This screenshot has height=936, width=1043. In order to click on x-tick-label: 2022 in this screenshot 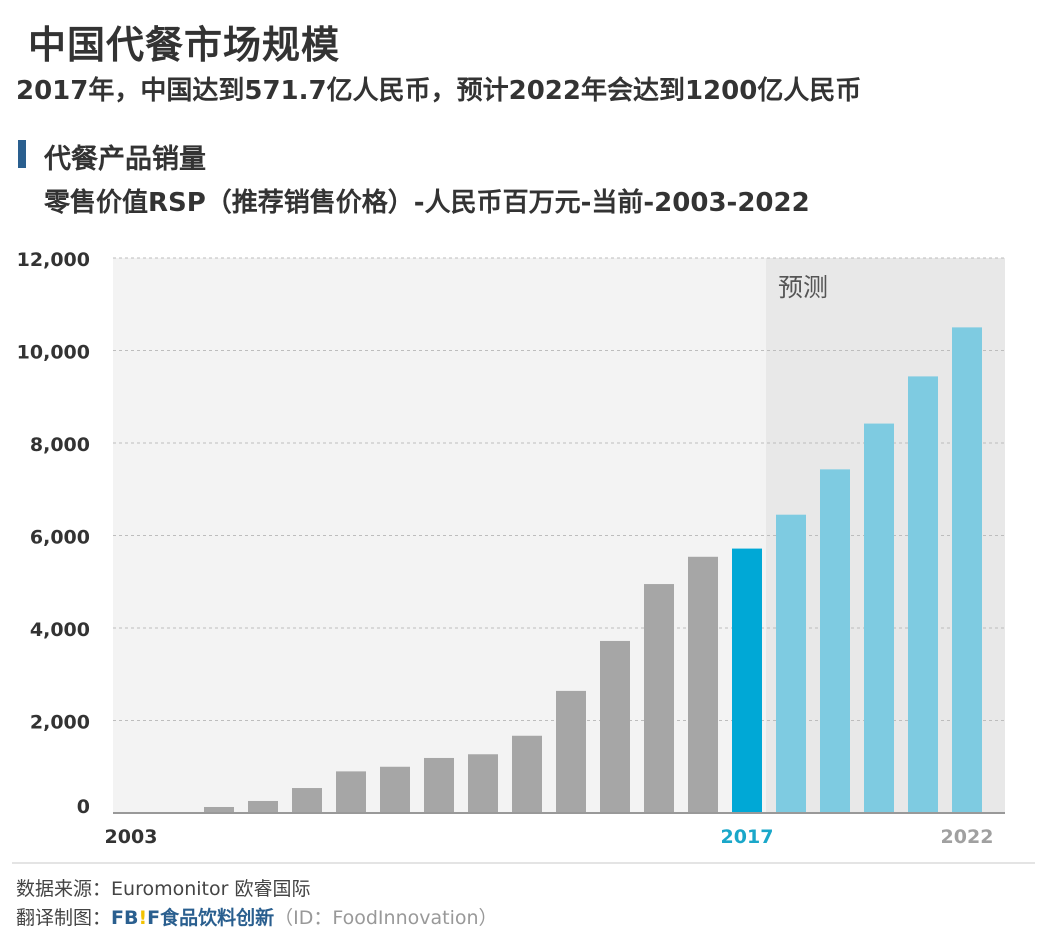, I will do `click(967, 837)`.